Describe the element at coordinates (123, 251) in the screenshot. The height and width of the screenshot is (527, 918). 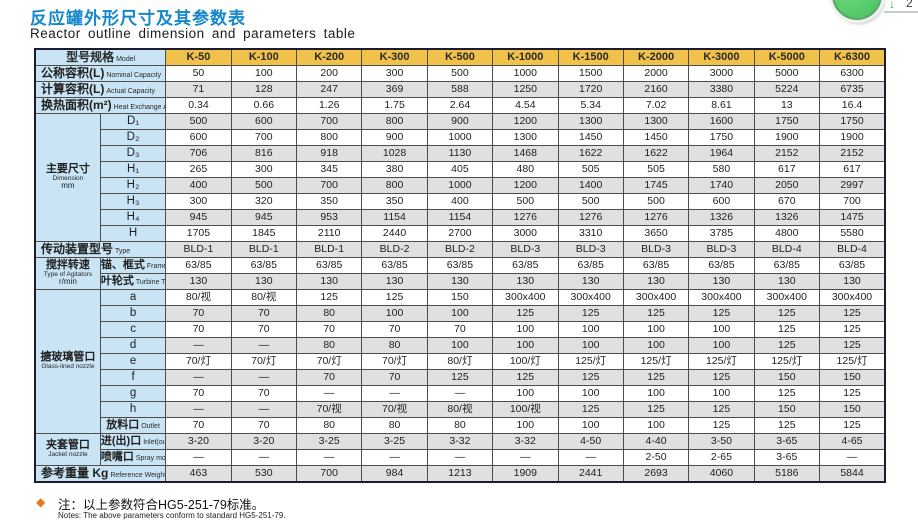
I see `row-label-en: Type` at that location.